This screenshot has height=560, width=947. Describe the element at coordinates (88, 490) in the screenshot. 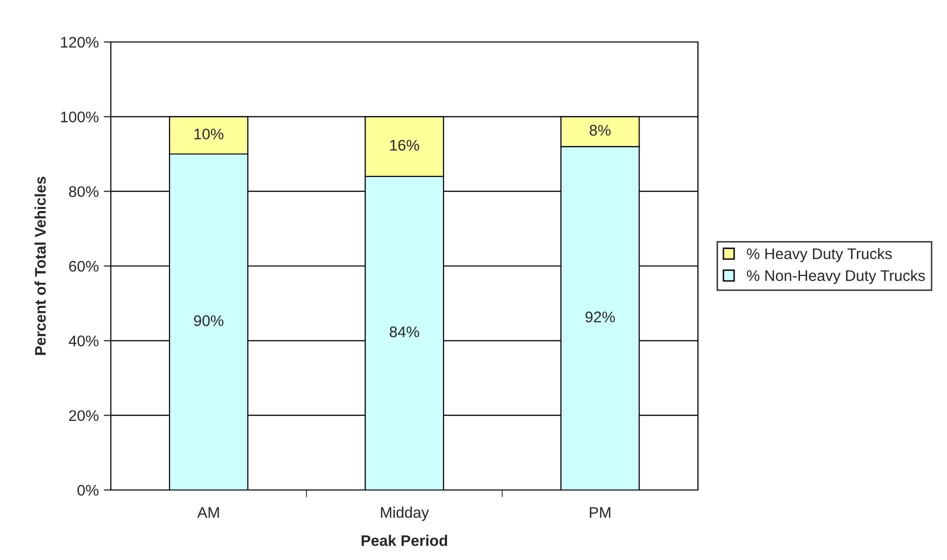

I see `y-tick-label: 0%` at that location.